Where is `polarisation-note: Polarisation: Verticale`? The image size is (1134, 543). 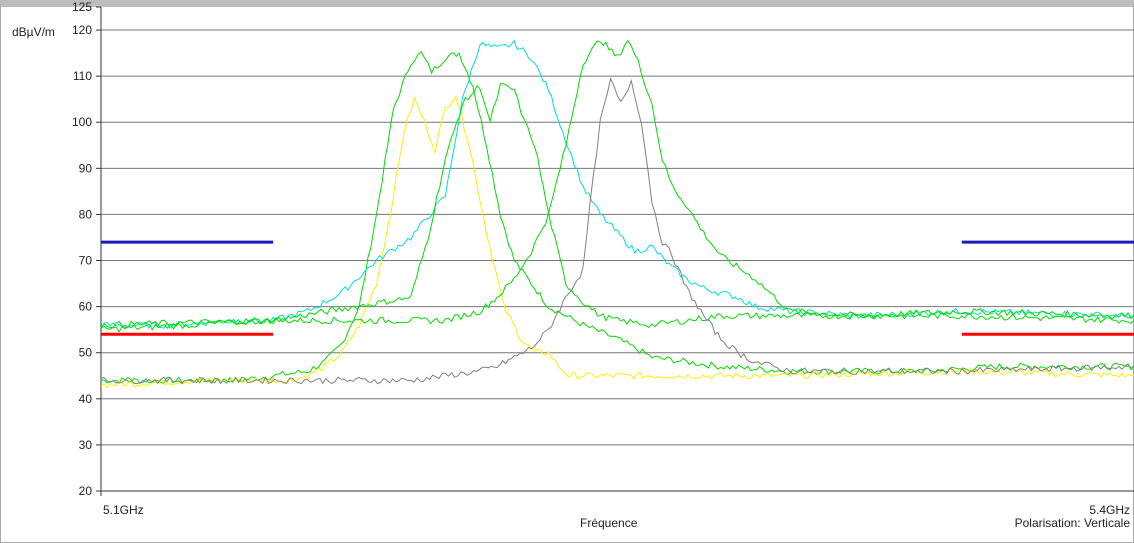
polarisation-note: Polarisation: Verticale is located at coordinates (1072, 523).